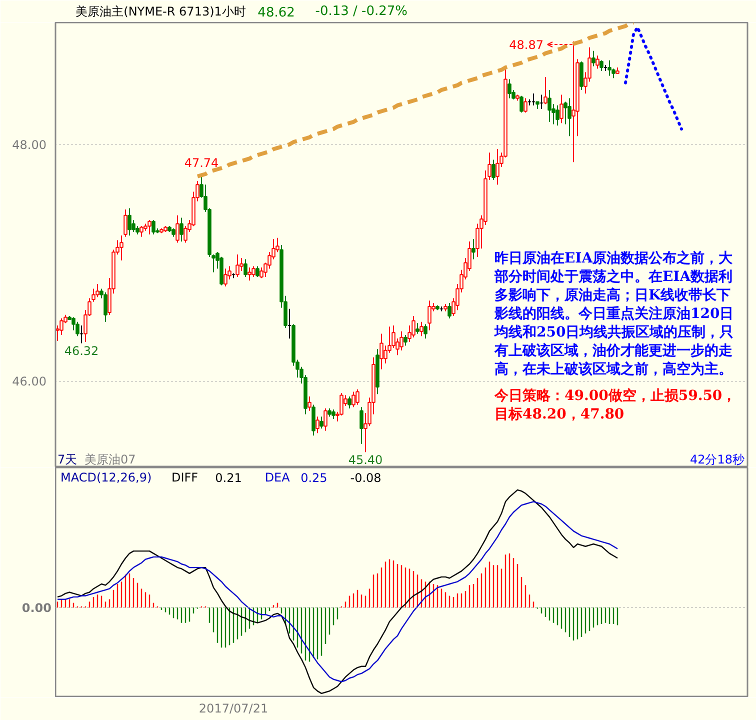 This screenshot has width=756, height=720. I want to click on annotation: 美原油07, so click(110, 459).